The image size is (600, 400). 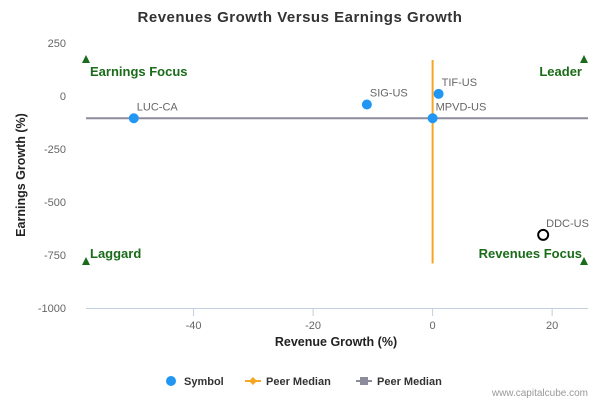 What do you see at coordinates (63, 97) in the screenshot?
I see `y-tick-label: 0` at bounding box center [63, 97].